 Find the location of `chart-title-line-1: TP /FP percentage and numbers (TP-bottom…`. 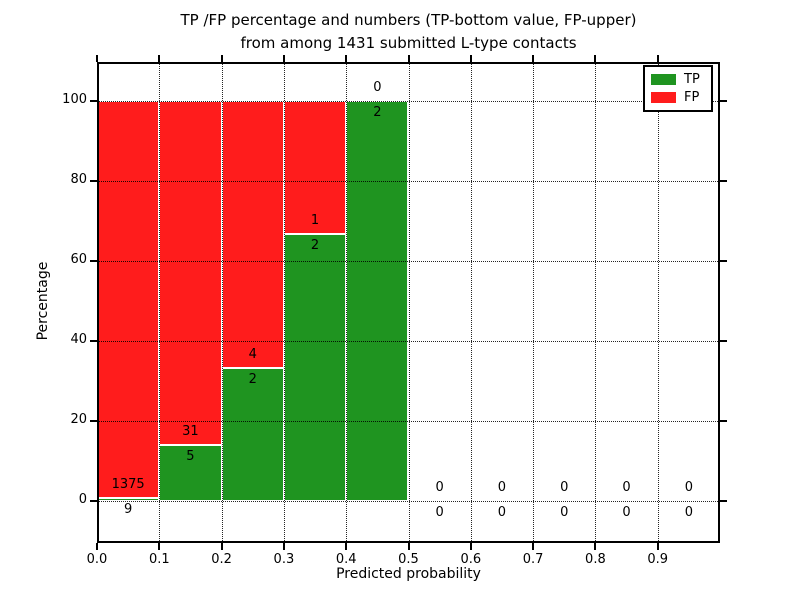

chart-title-line-1: TP /FP percentage and numbers (TP-bottom… is located at coordinates (408, 20).